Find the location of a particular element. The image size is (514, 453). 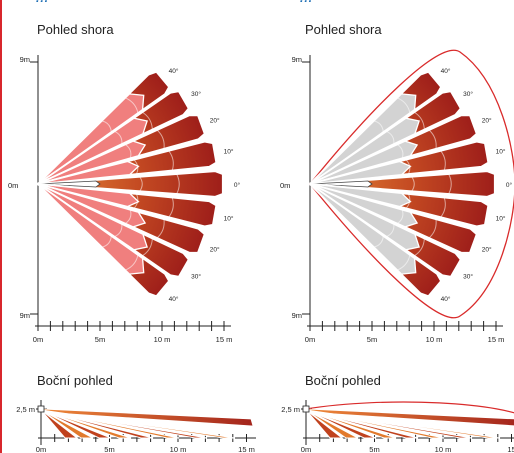

side-x-label: 5m is located at coordinates (374, 449).